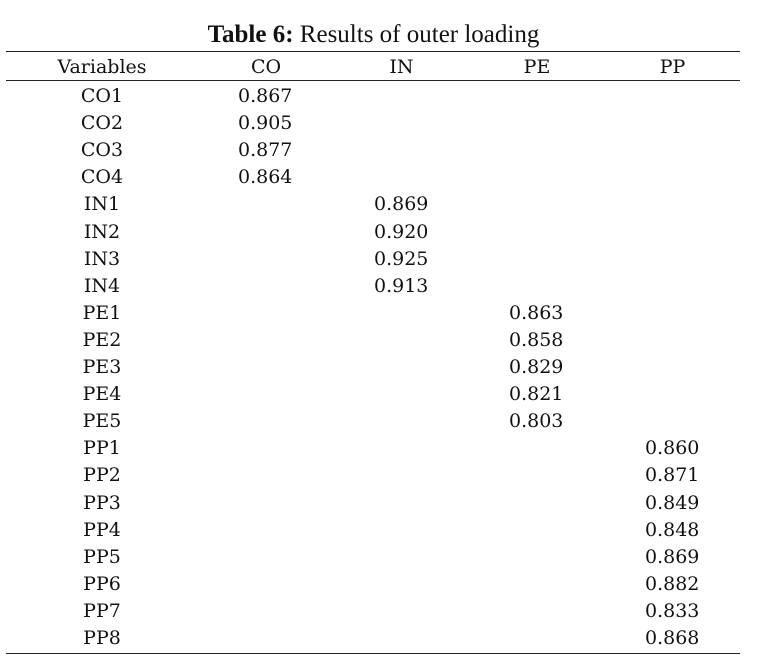  What do you see at coordinates (102, 312) in the screenshot?
I see `variable-name-cell: PE1` at bounding box center [102, 312].